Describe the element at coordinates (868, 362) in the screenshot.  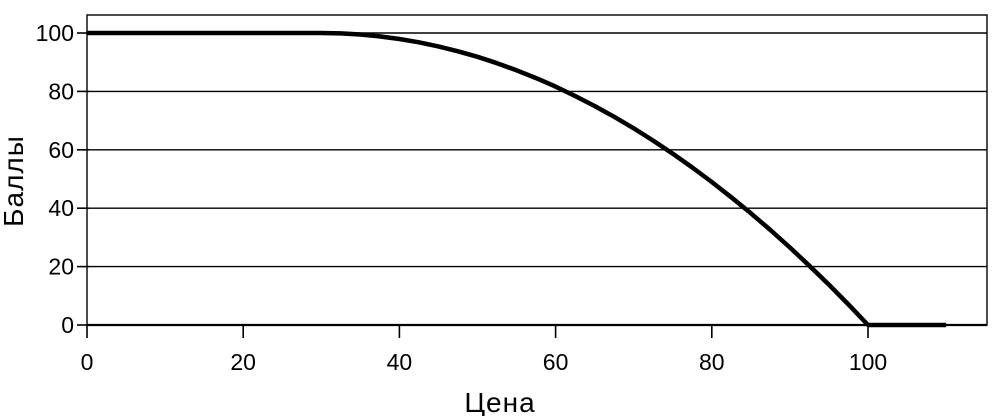
I see `x-tick-label: 100` at that location.